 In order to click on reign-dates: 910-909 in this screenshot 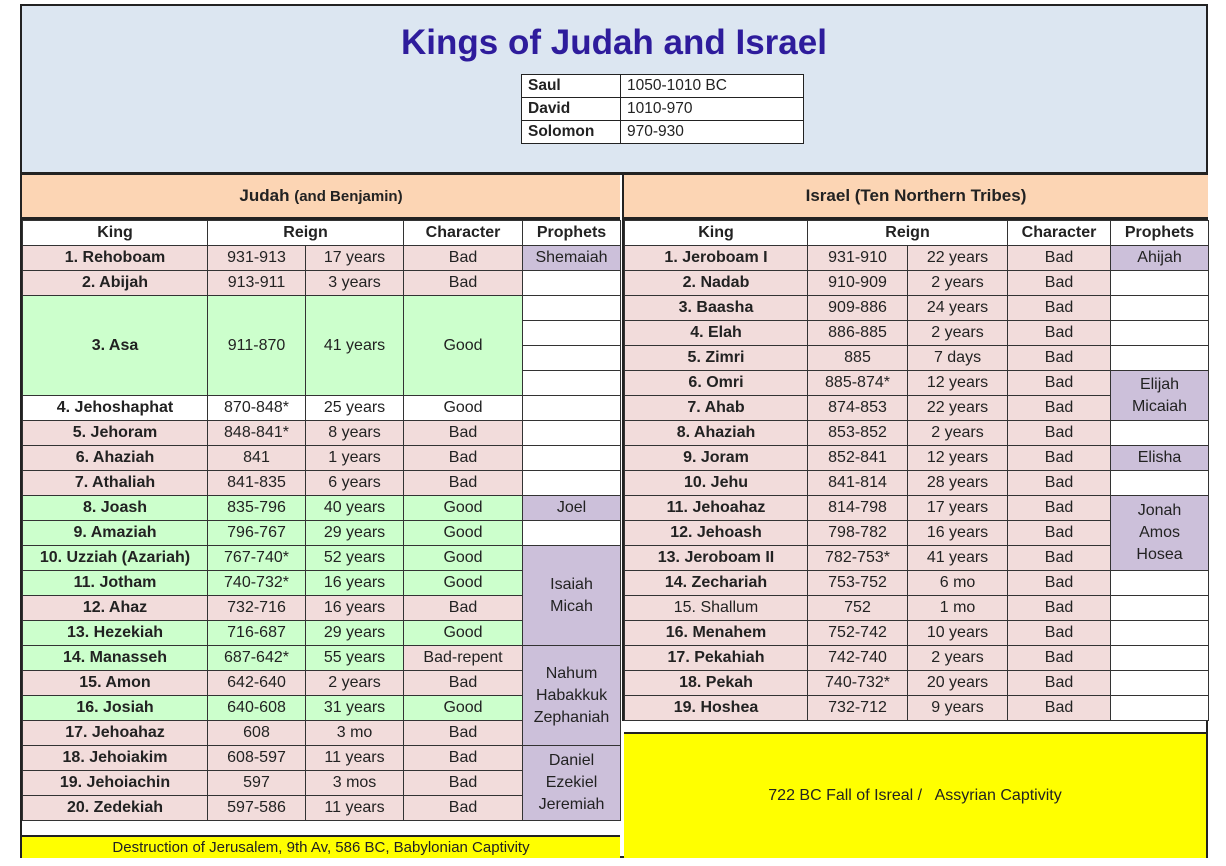, I will do `click(857, 283)`.